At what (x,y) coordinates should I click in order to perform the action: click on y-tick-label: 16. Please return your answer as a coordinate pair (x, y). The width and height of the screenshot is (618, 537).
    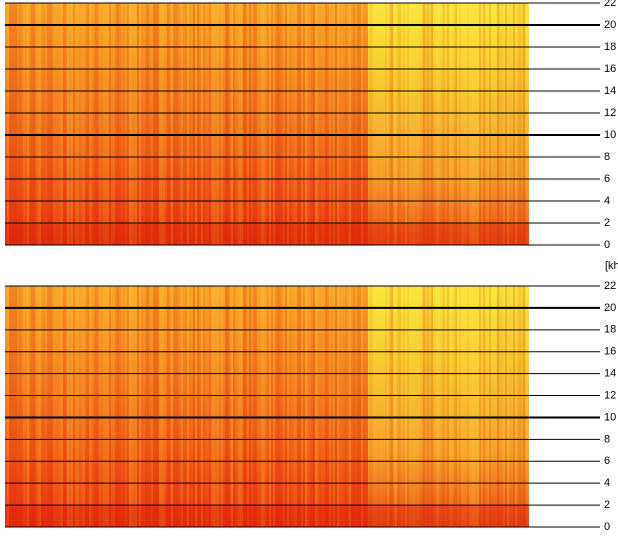
    Looking at the image, I should click on (610, 352).